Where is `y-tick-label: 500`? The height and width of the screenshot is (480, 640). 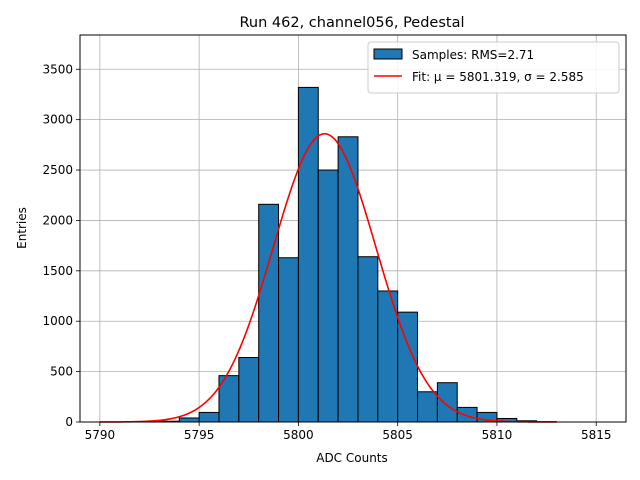
y-tick-label: 500 is located at coordinates (61, 372).